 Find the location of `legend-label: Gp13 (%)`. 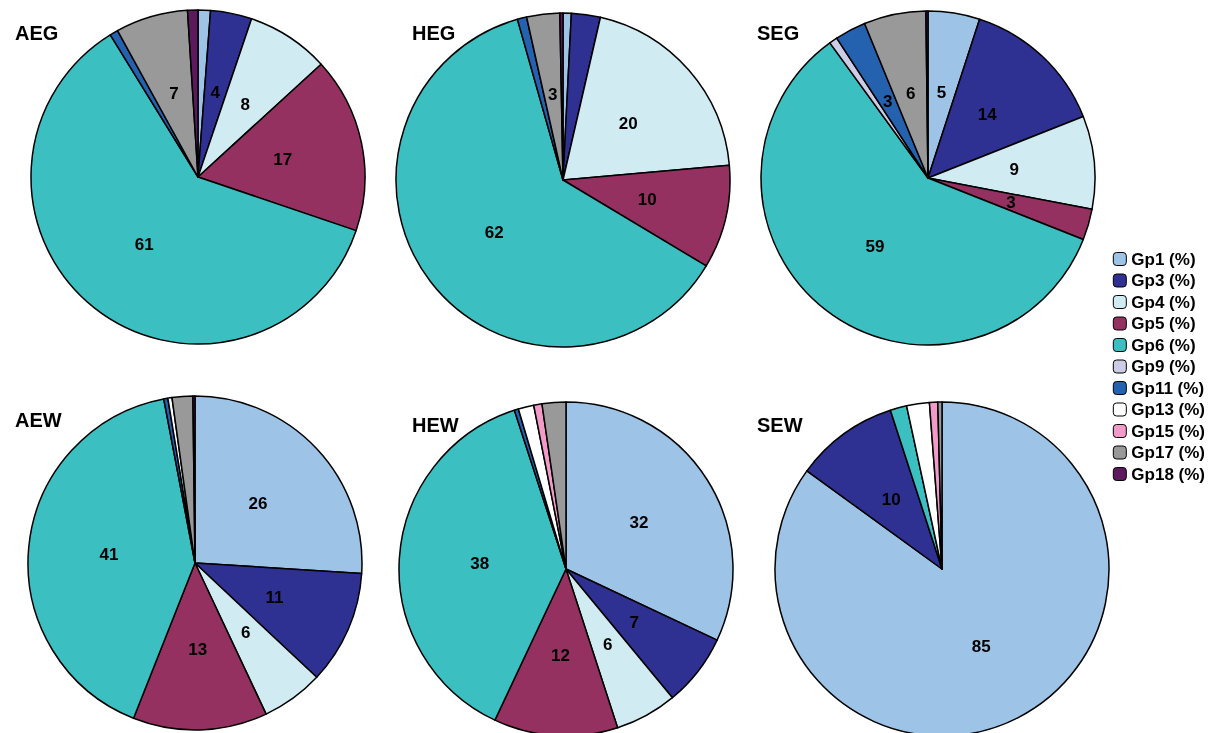

legend-label: Gp13 (%) is located at coordinates (1168, 409).